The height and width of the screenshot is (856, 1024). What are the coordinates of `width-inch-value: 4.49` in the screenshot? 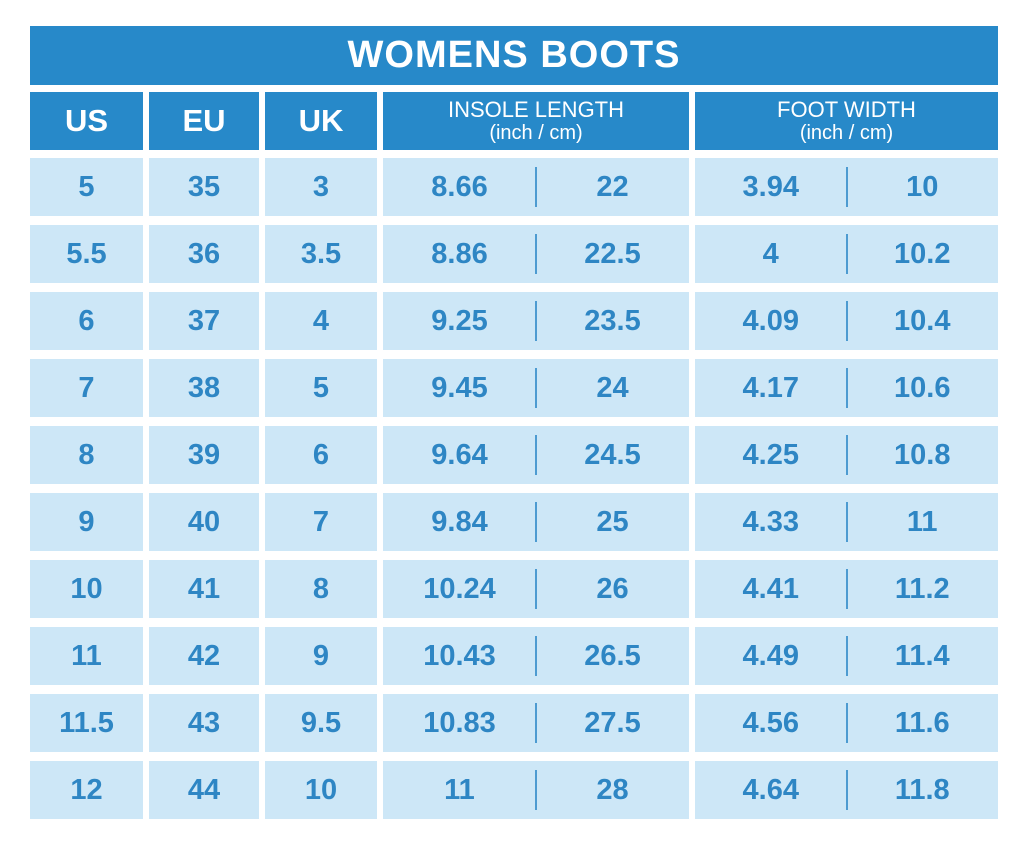 It's located at (770, 655).